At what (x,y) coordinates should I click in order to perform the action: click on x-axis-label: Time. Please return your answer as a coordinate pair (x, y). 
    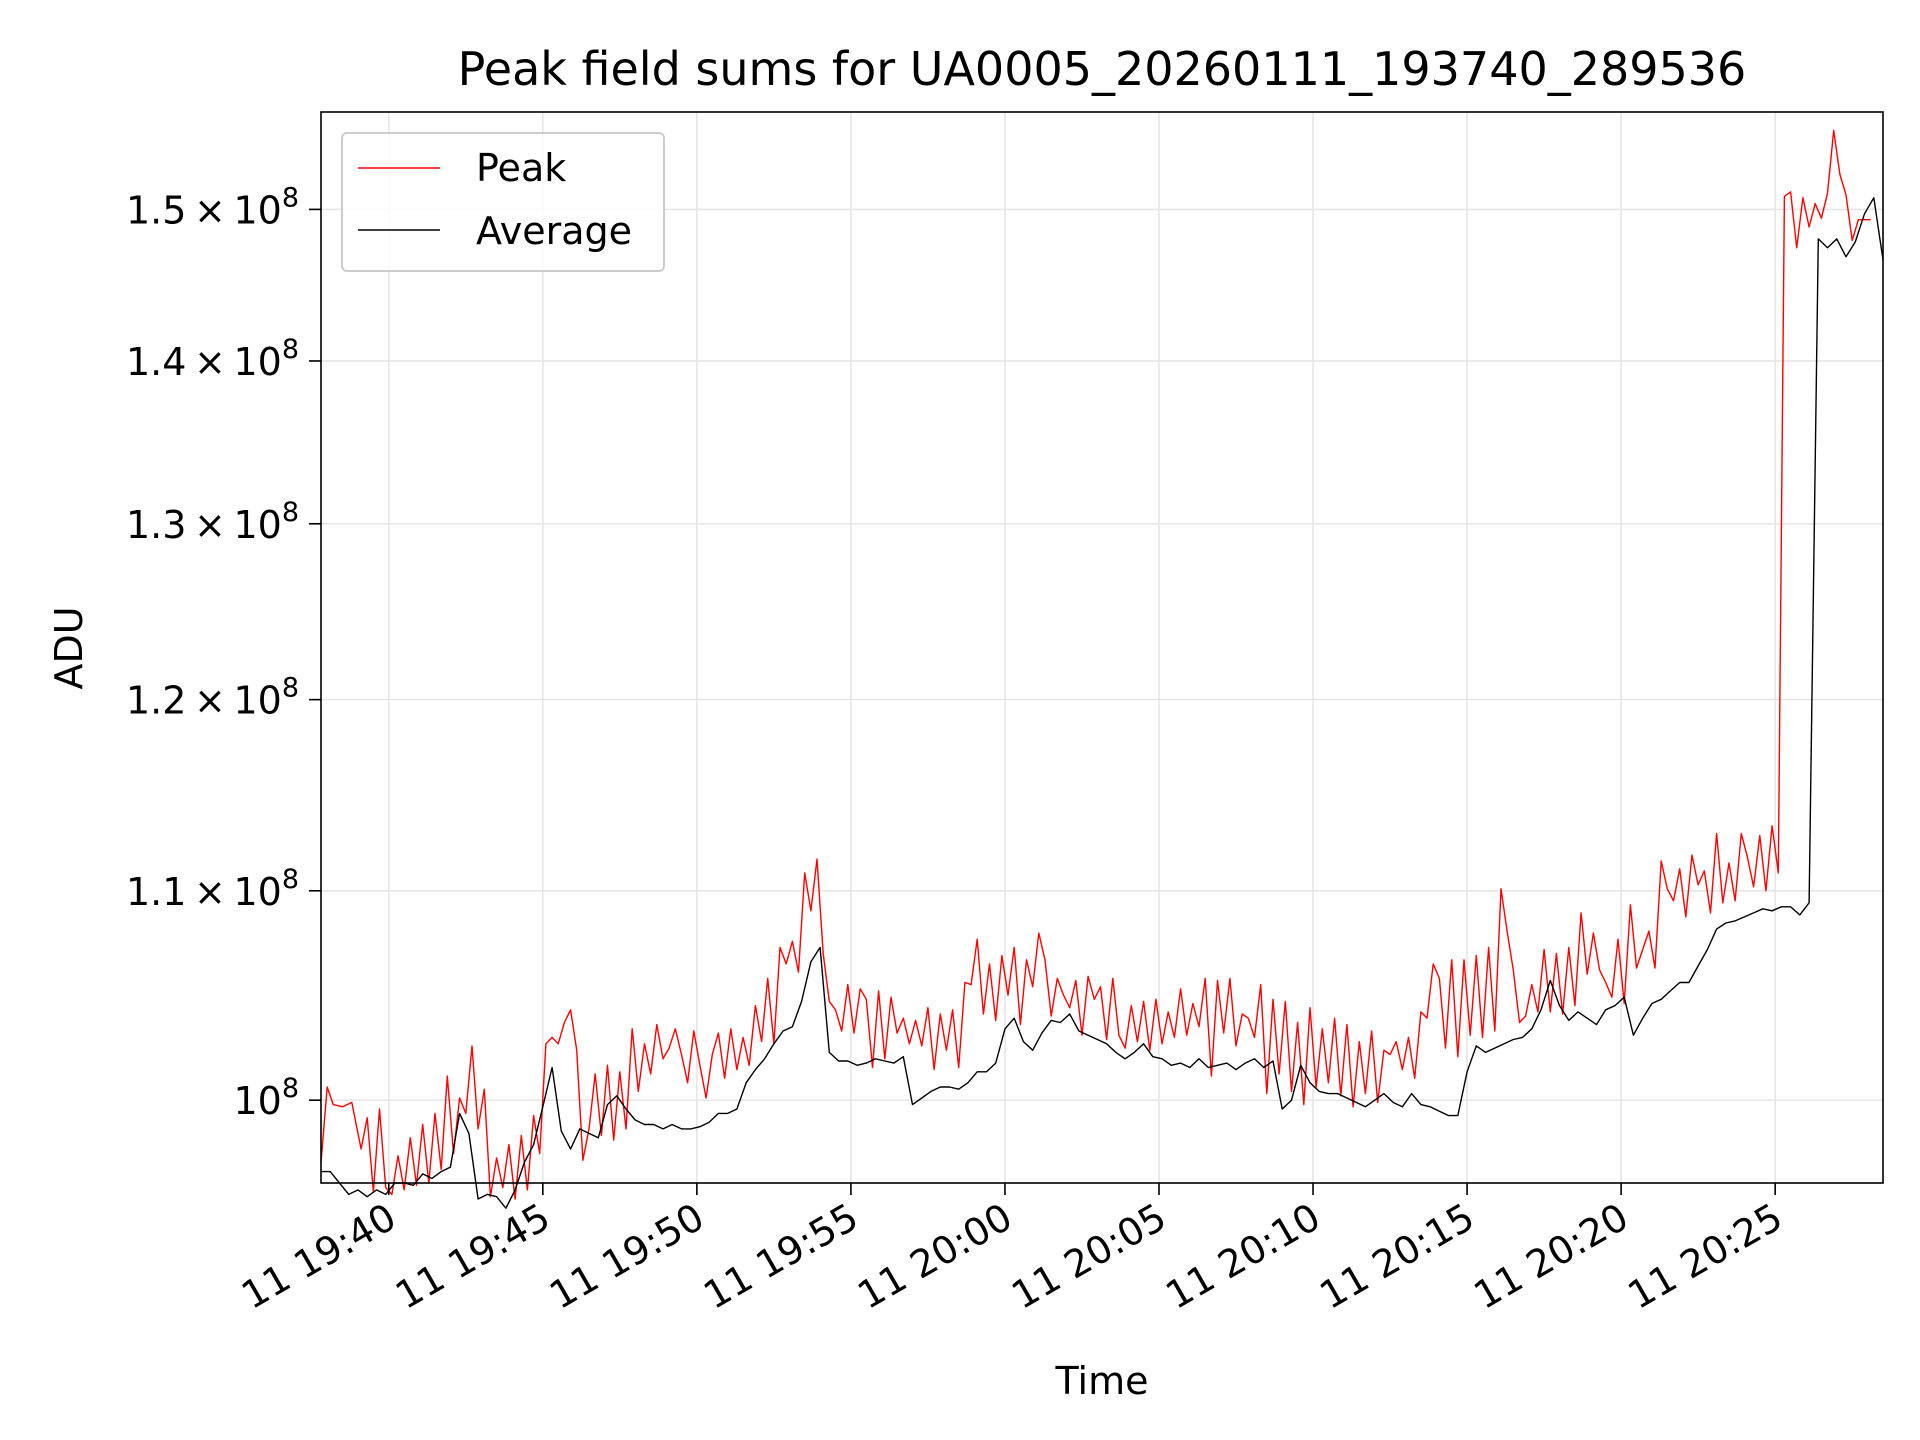
    Looking at the image, I should click on (1102, 1381).